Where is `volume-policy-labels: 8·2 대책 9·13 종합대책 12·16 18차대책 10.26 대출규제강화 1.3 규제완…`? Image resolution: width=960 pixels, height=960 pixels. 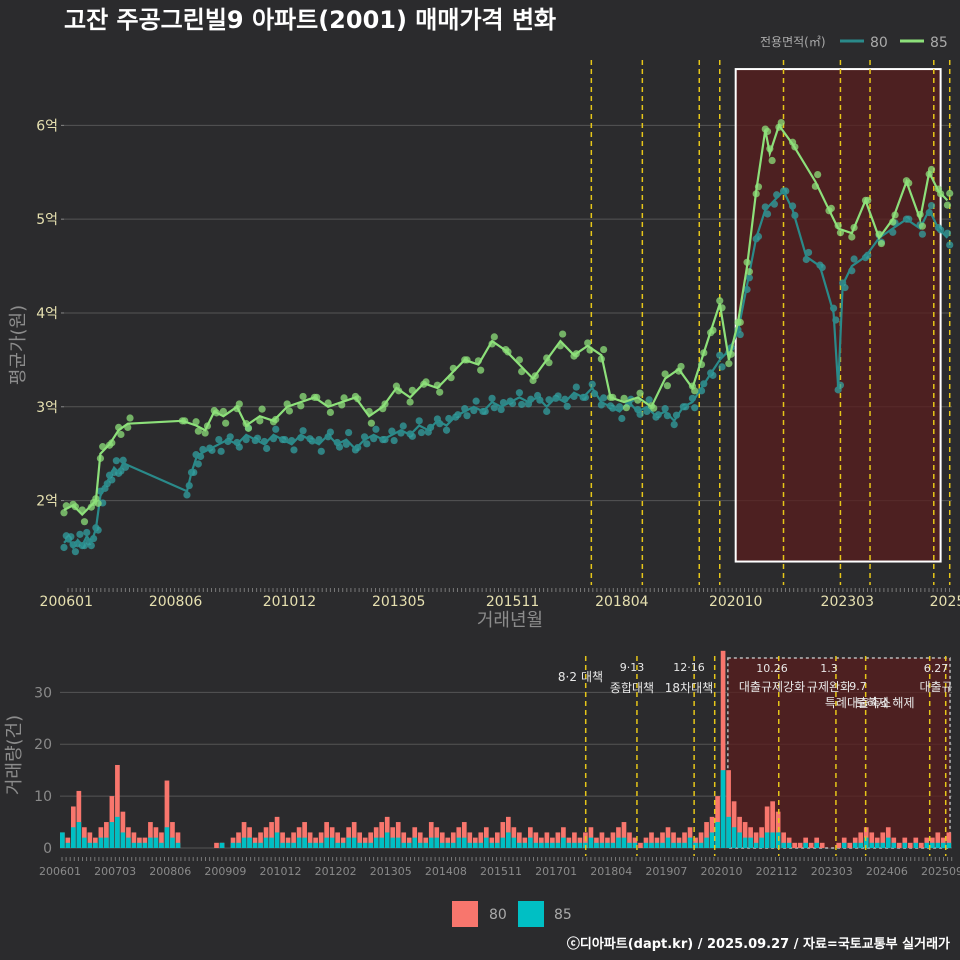 volume-policy-labels: 8·2 대책 9·13 종합대책 12·16 18차대책 10.26 대출규제강화 1.3 규제완… is located at coordinates (755, 685).